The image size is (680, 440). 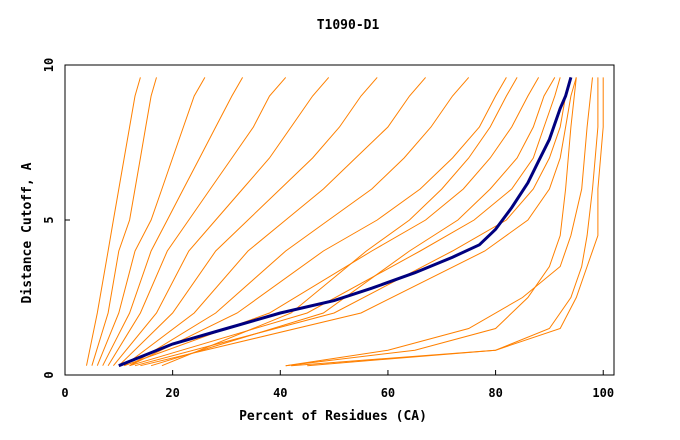 I want to click on x-tick-label: 20, so click(x=172, y=393).